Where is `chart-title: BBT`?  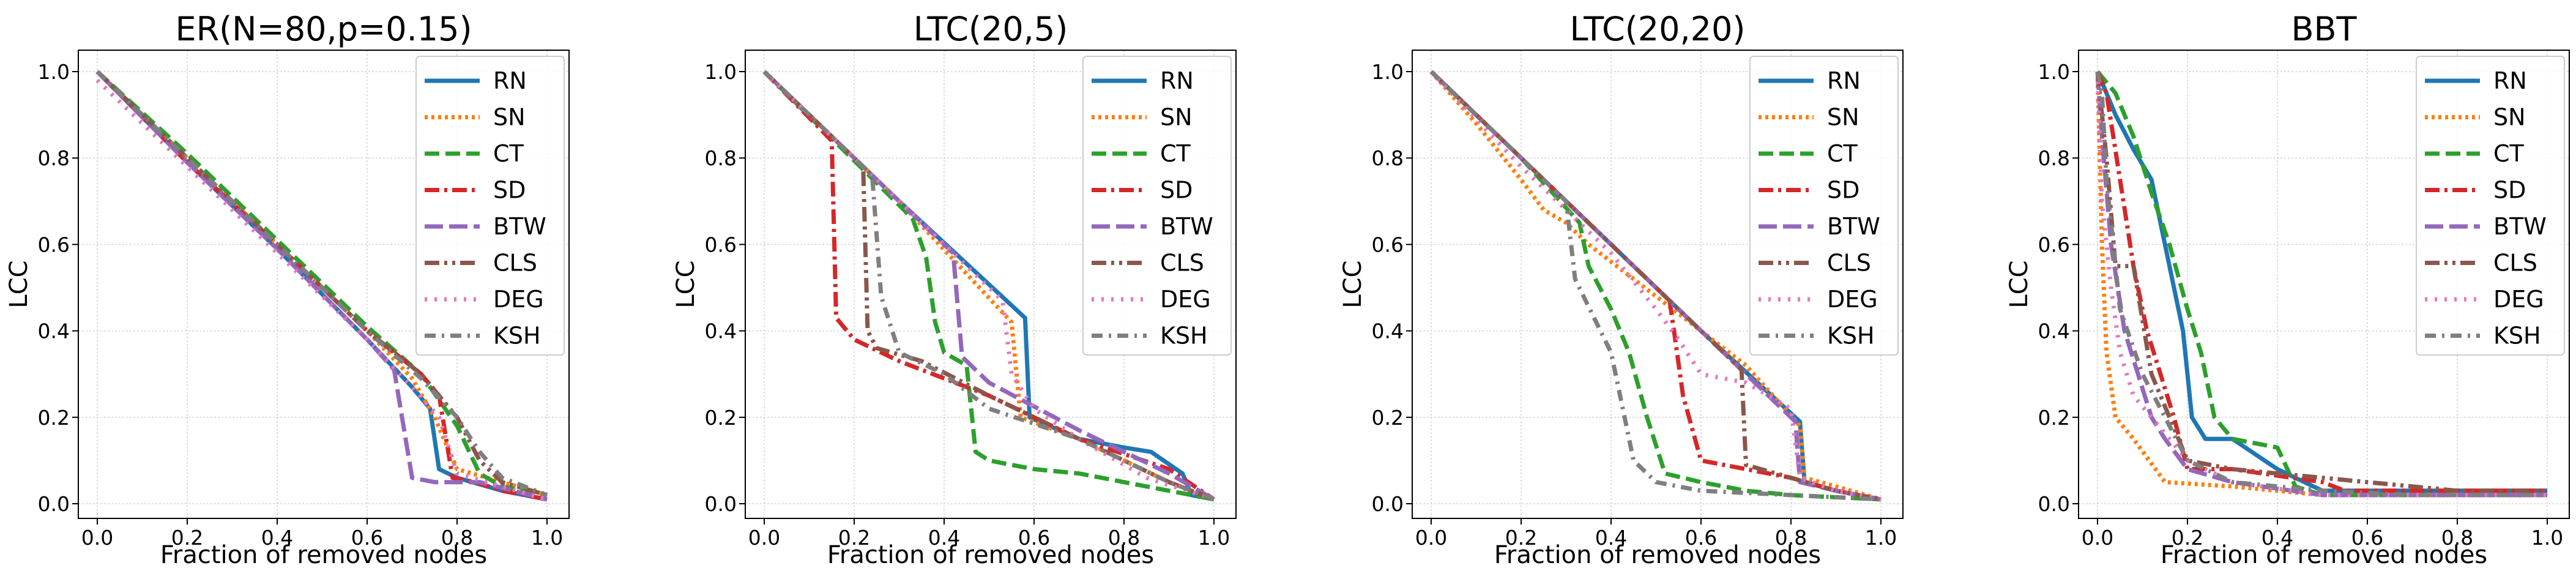 chart-title: BBT is located at coordinates (2324, 29).